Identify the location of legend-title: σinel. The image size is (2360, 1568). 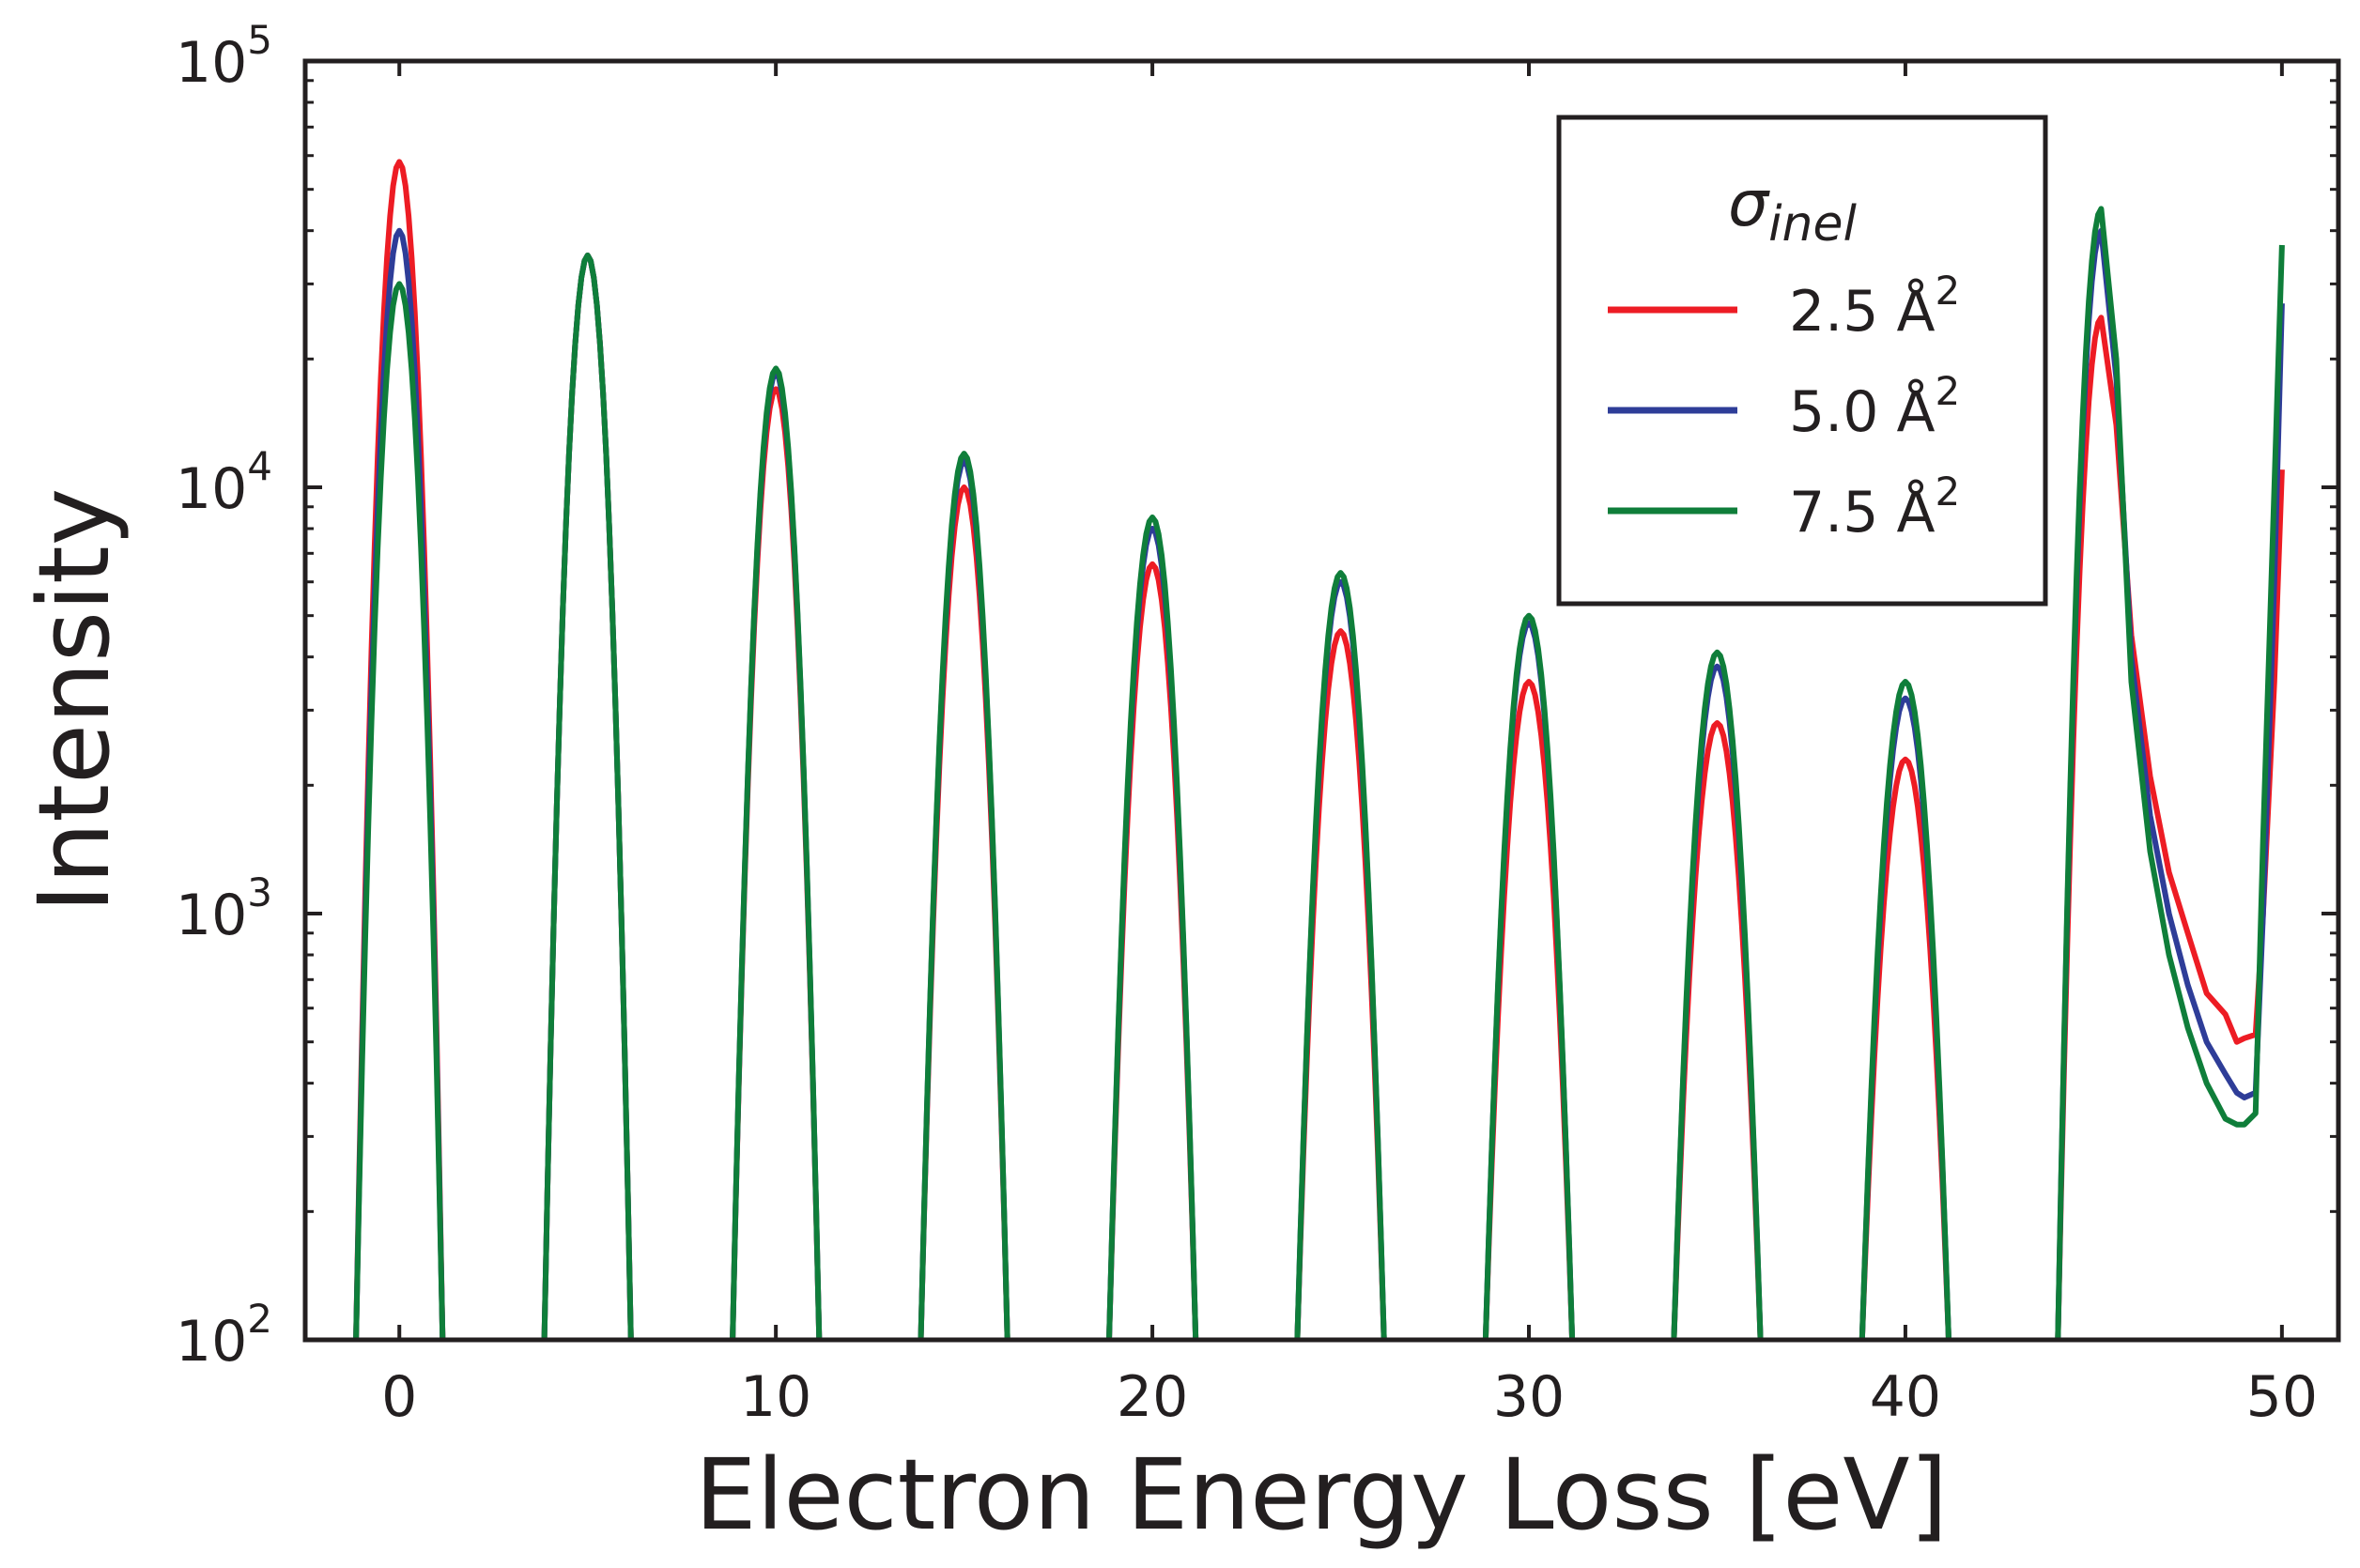
(1793, 210).